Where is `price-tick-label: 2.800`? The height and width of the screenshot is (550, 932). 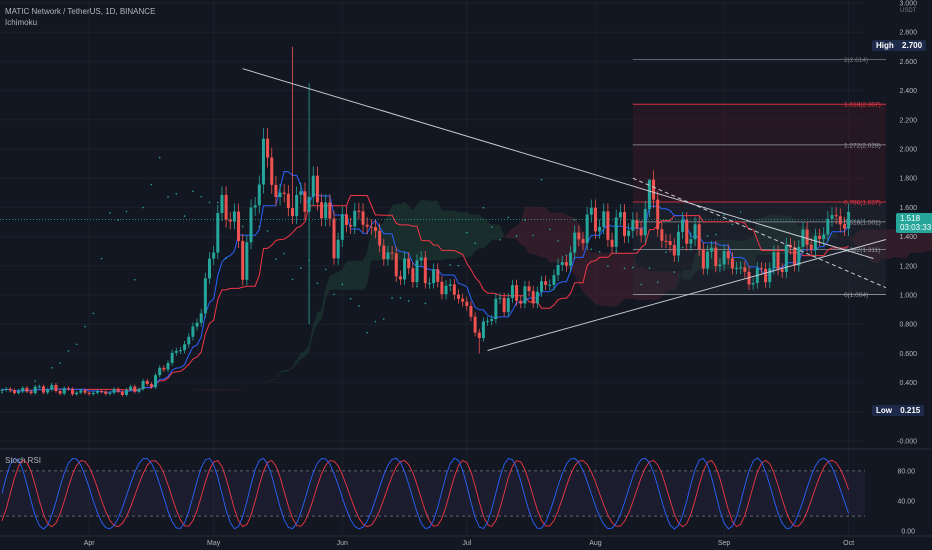
price-tick-label: 2.800 is located at coordinates (908, 33).